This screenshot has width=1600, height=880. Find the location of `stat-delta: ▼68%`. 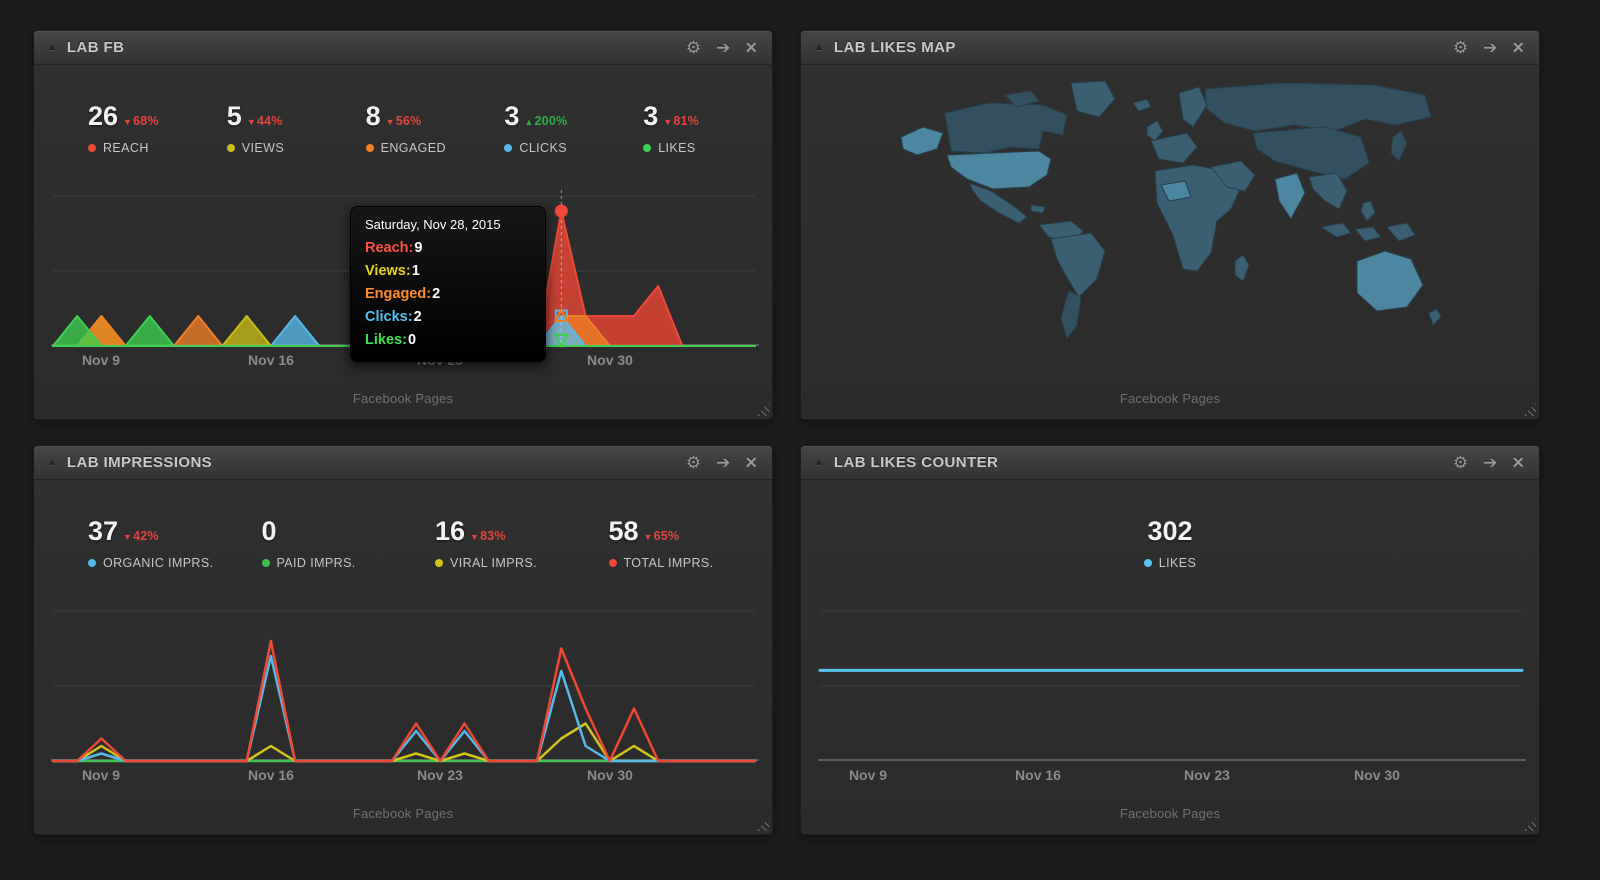

stat-delta: ▼68% is located at coordinates (141, 121).